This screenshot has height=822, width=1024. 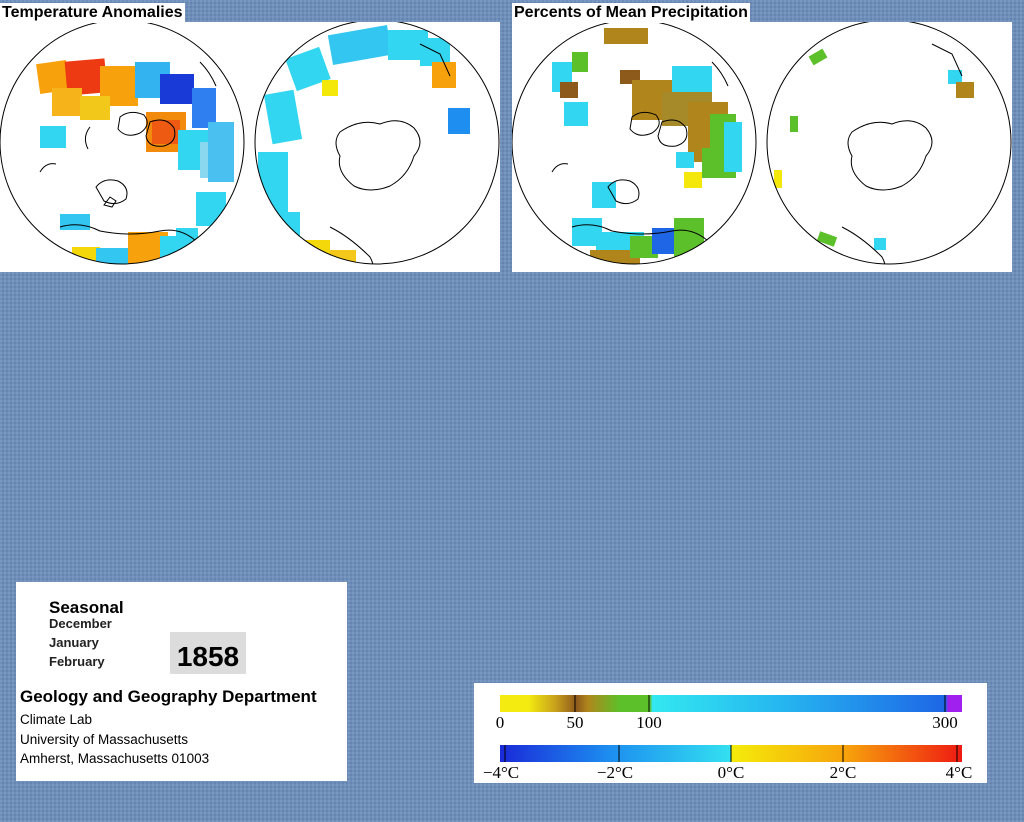 What do you see at coordinates (649, 722) in the screenshot?
I see `precip-tick-label: 100` at bounding box center [649, 722].